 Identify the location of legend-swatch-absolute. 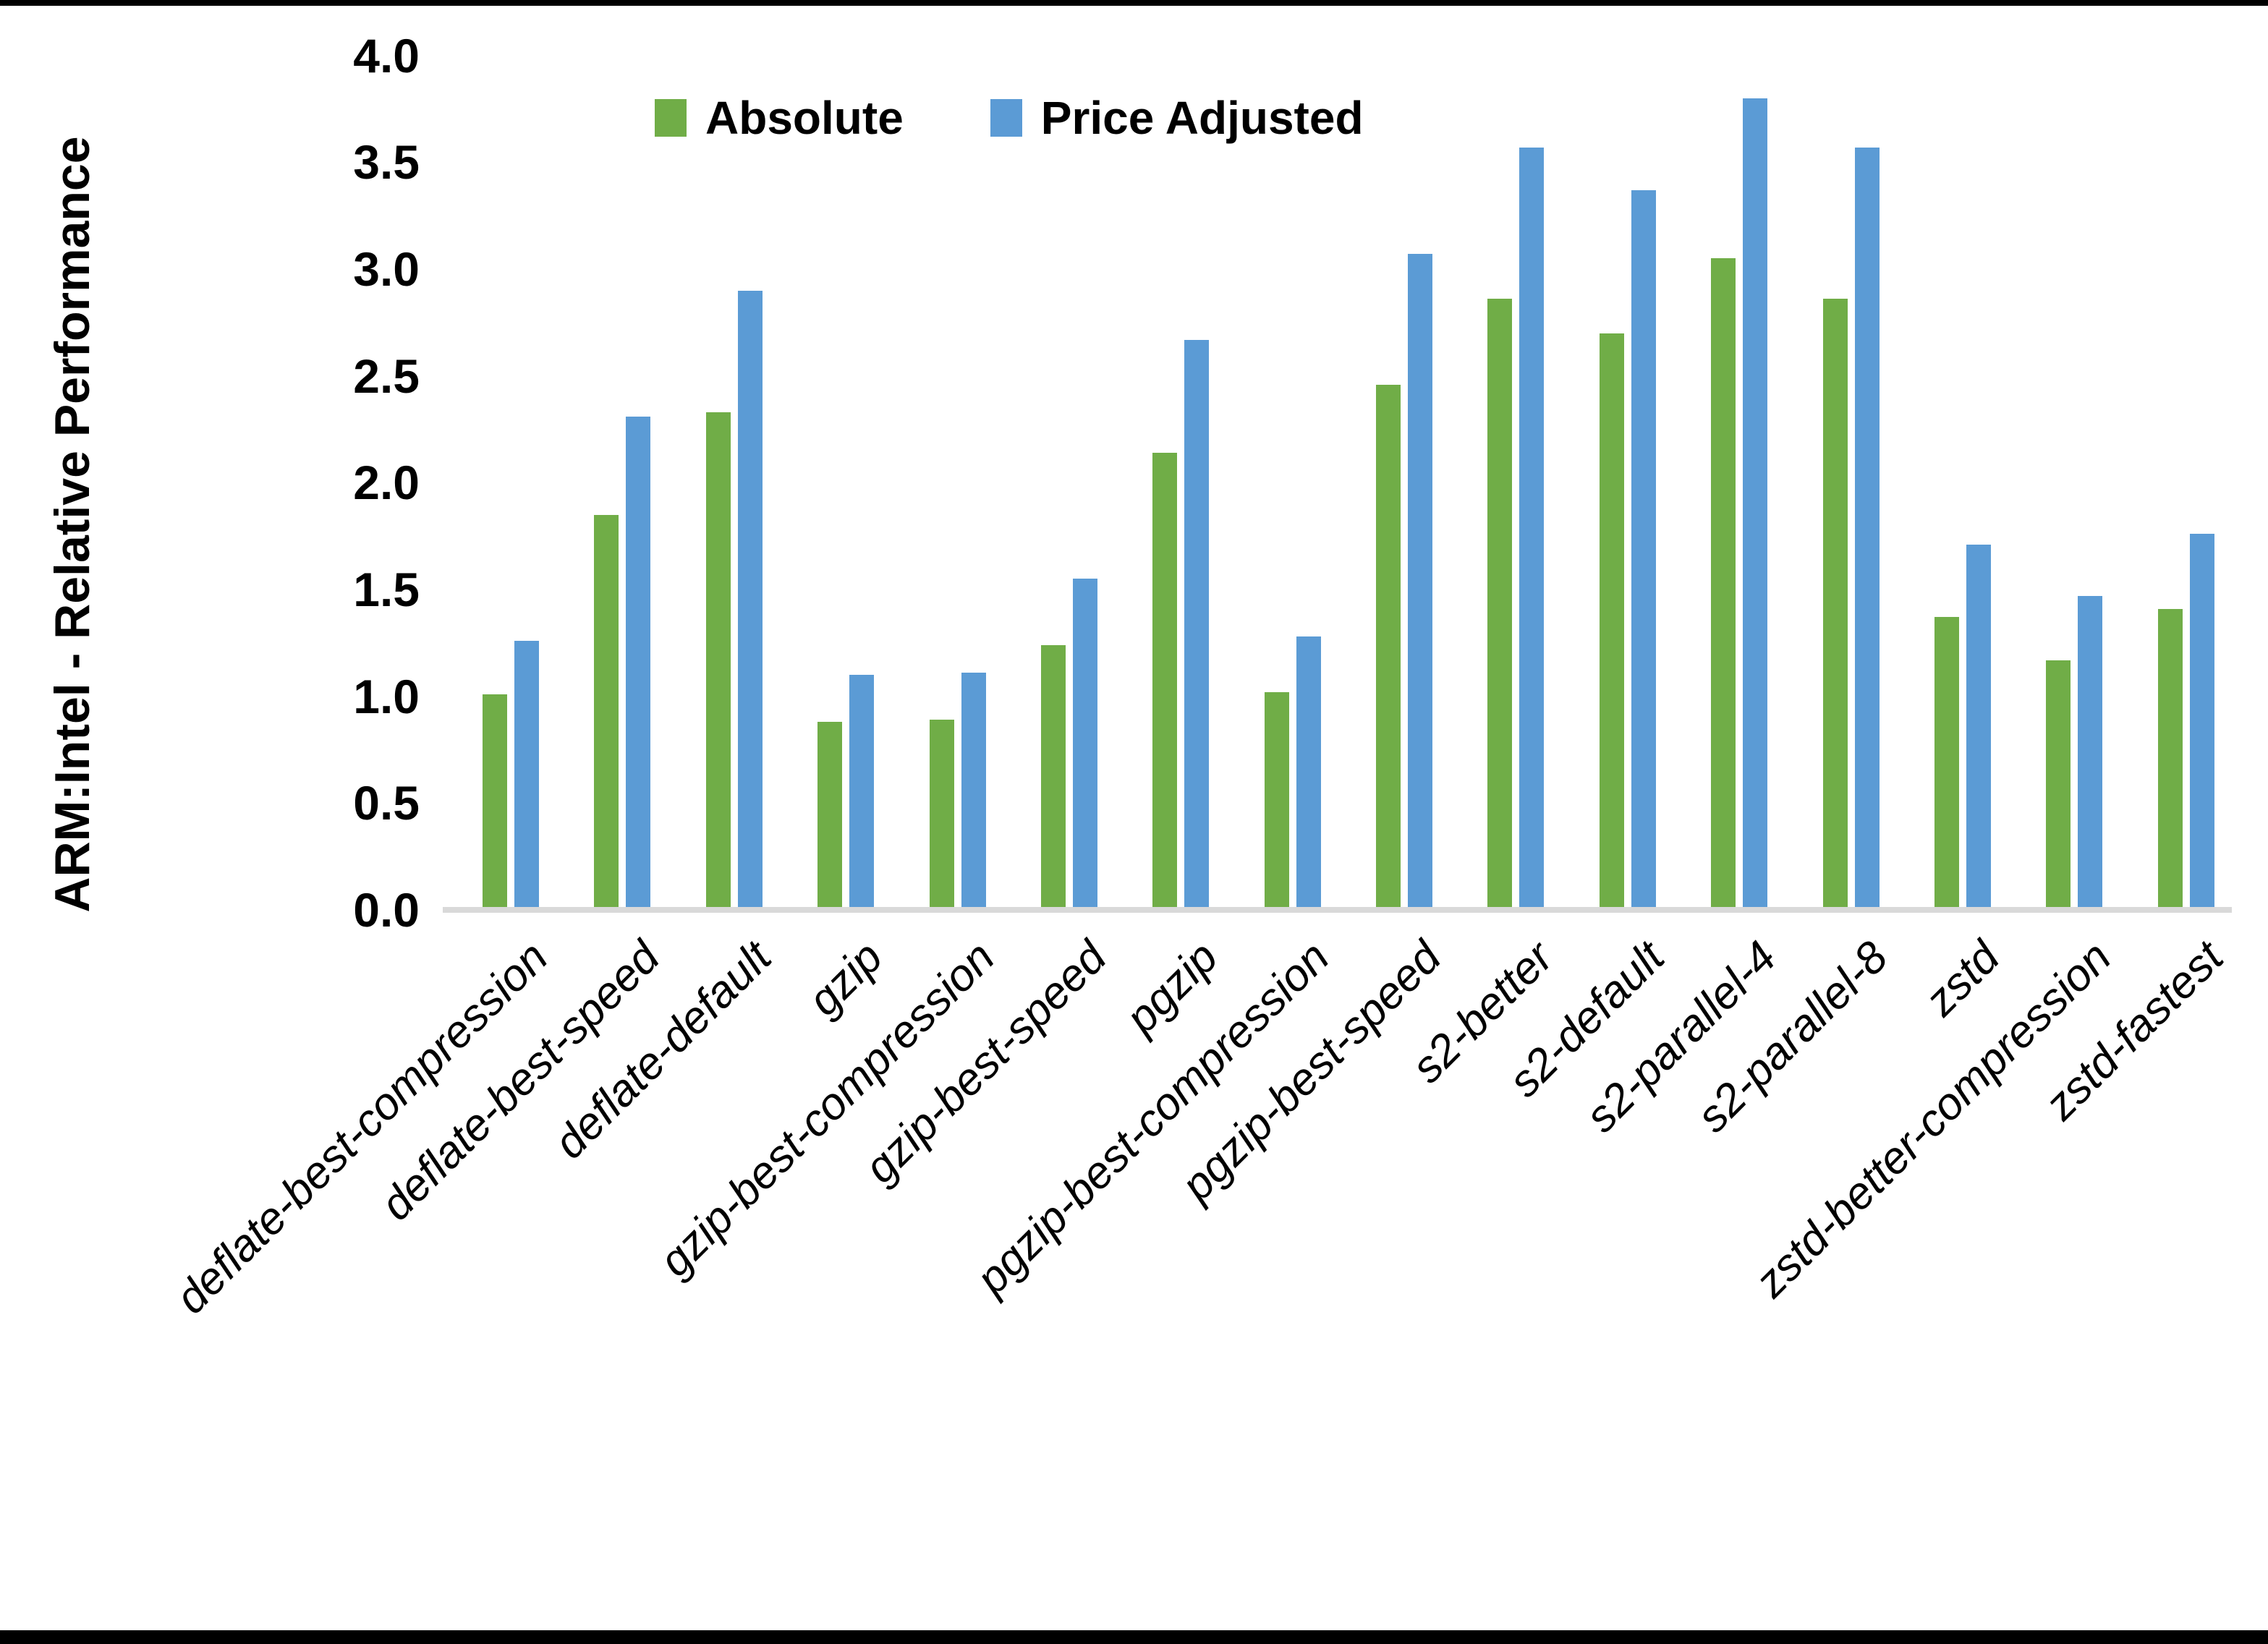
(671, 118).